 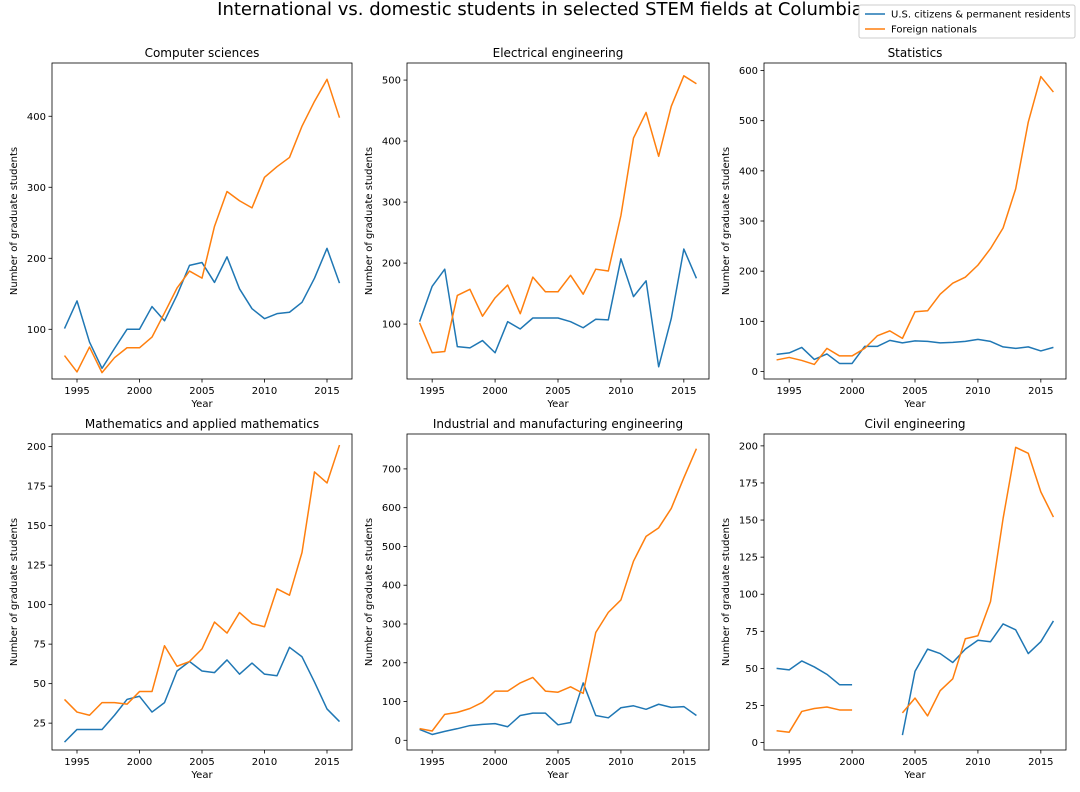 What do you see at coordinates (915, 53) in the screenshot?
I see `subplot-title: Statistics` at bounding box center [915, 53].